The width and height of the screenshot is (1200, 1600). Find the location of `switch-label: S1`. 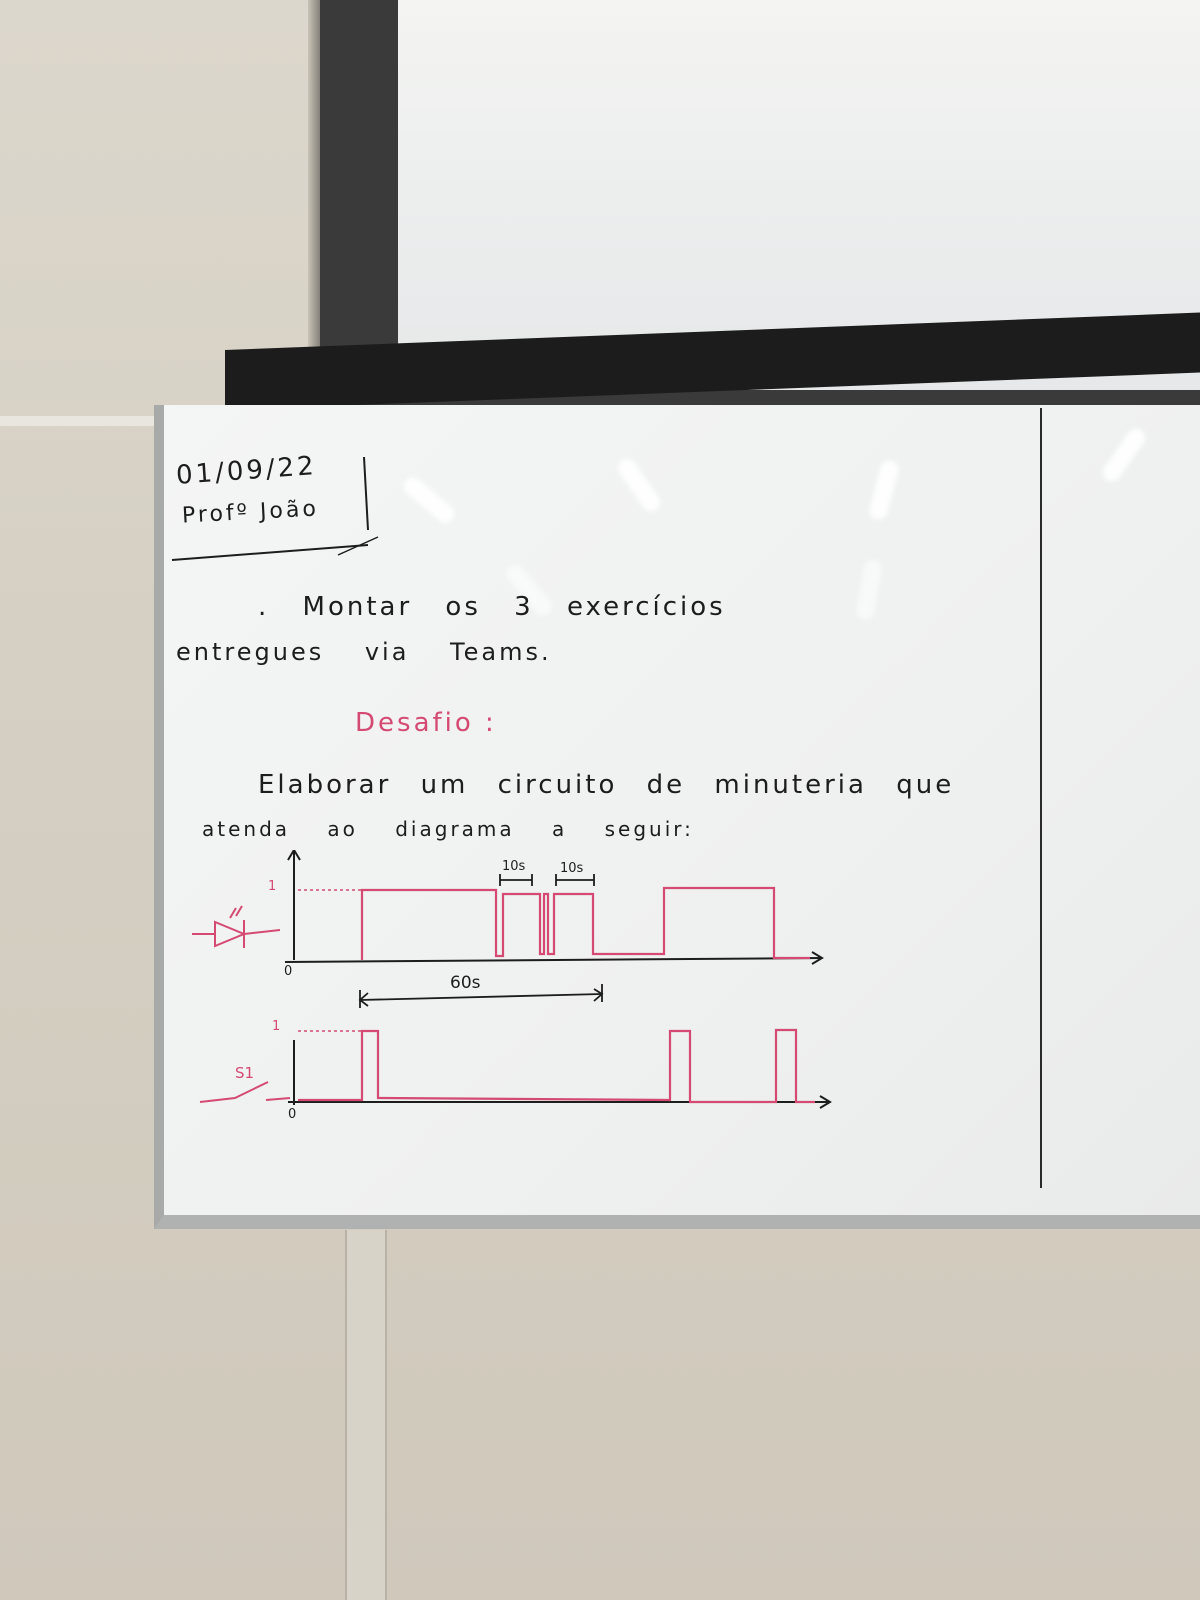

switch-label: S1 is located at coordinates (244, 1073).